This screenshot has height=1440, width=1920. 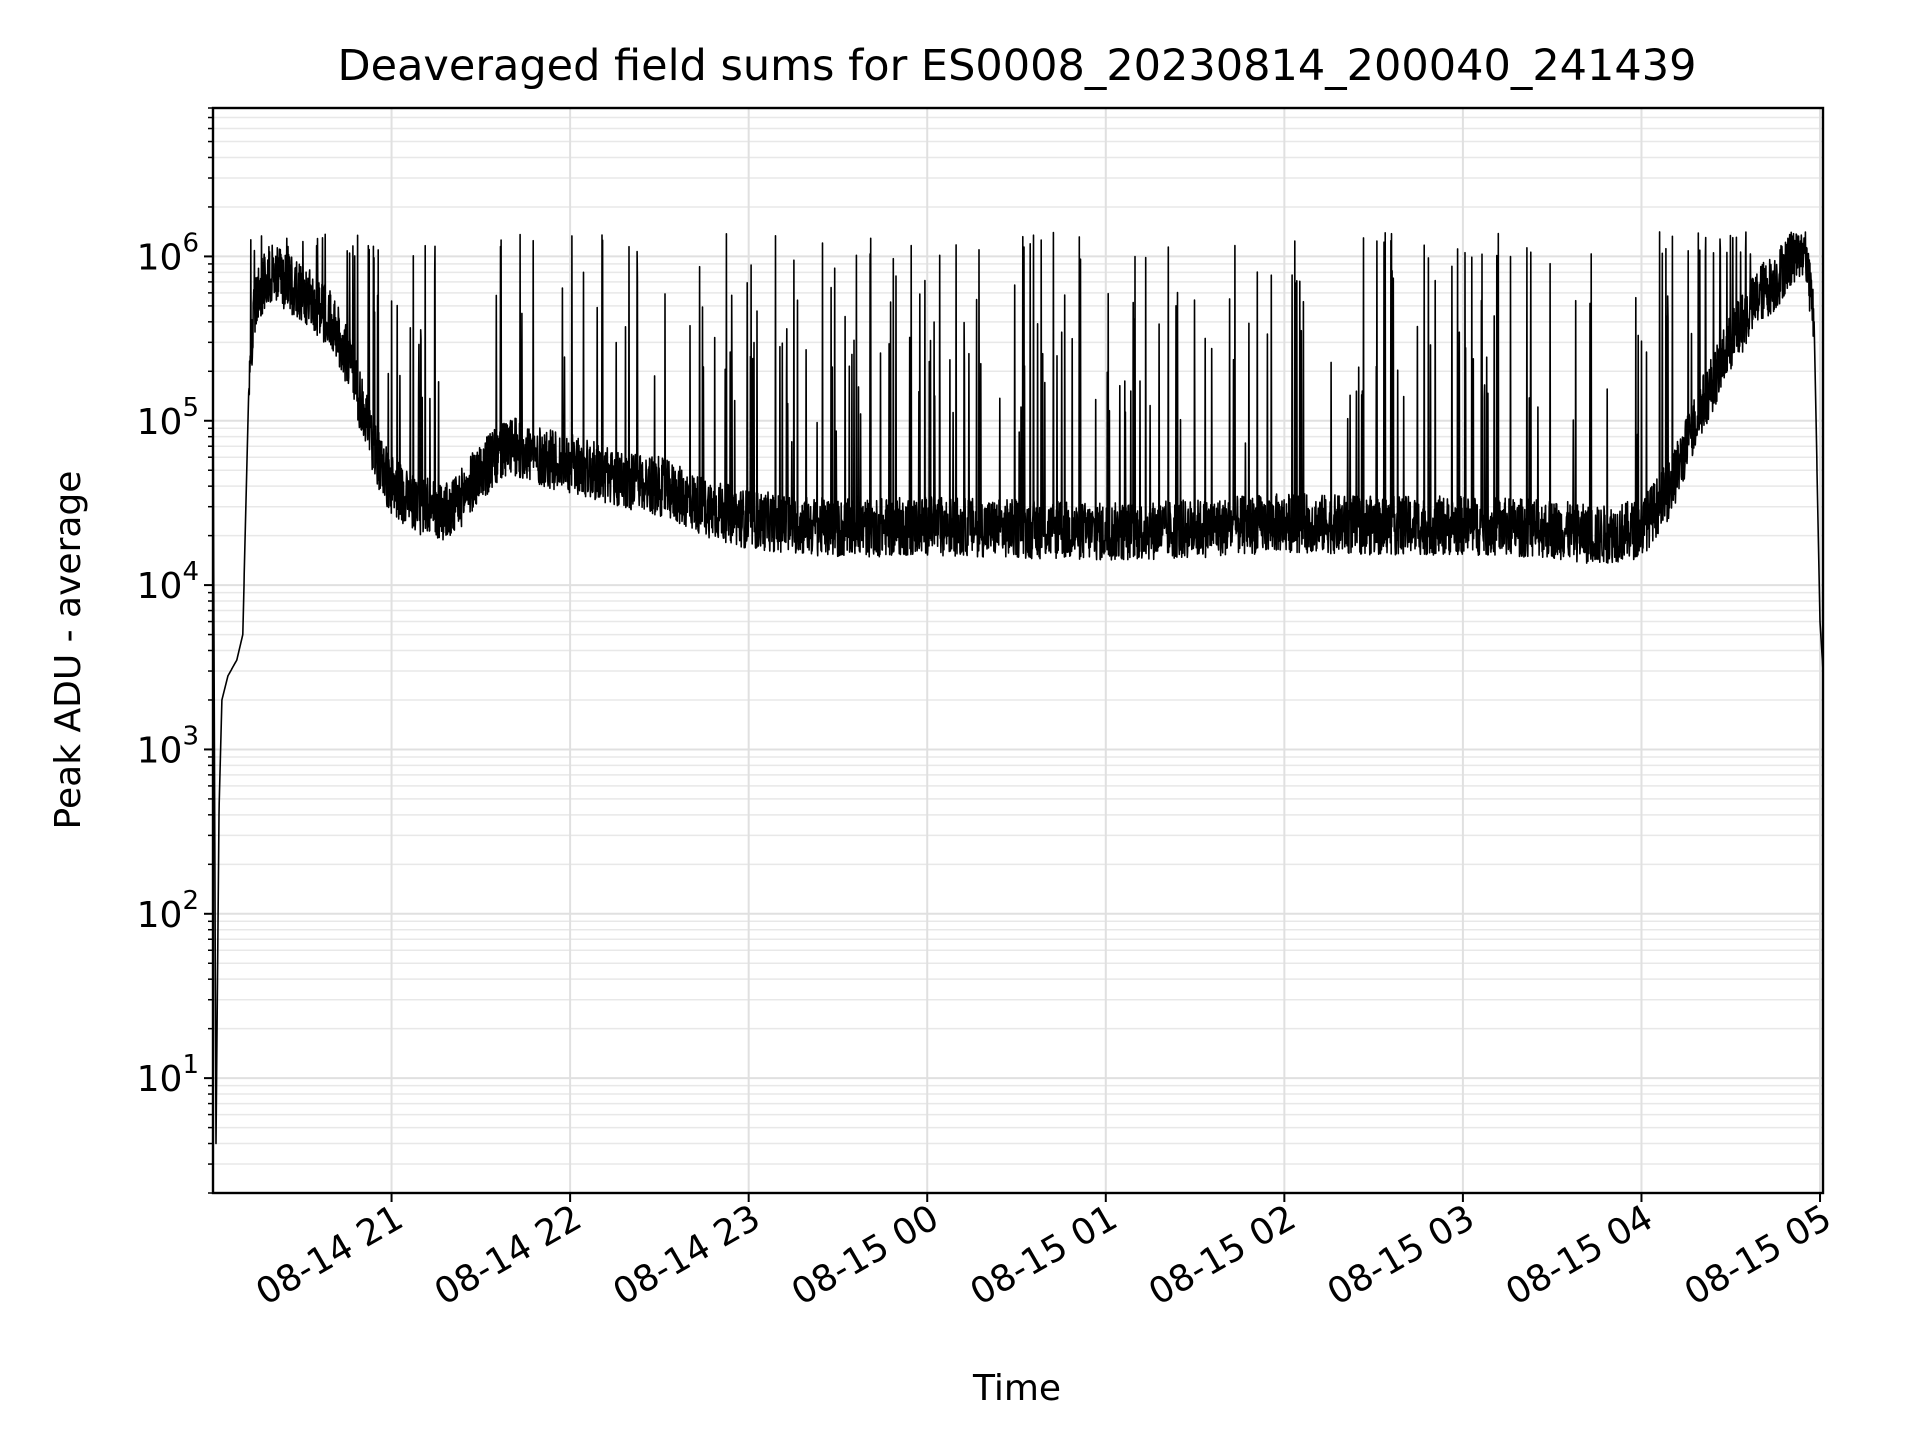 I want to click on y-tick-label-exponent: 3, so click(x=190, y=736).